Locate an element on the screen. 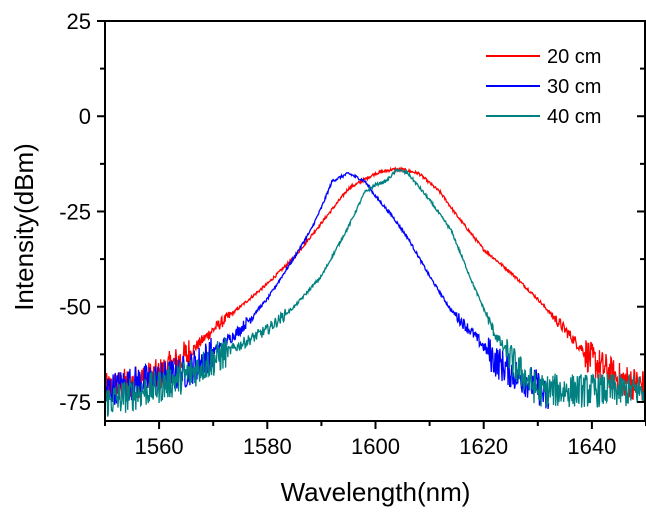  x-tick-label: 1600 is located at coordinates (375, 446).